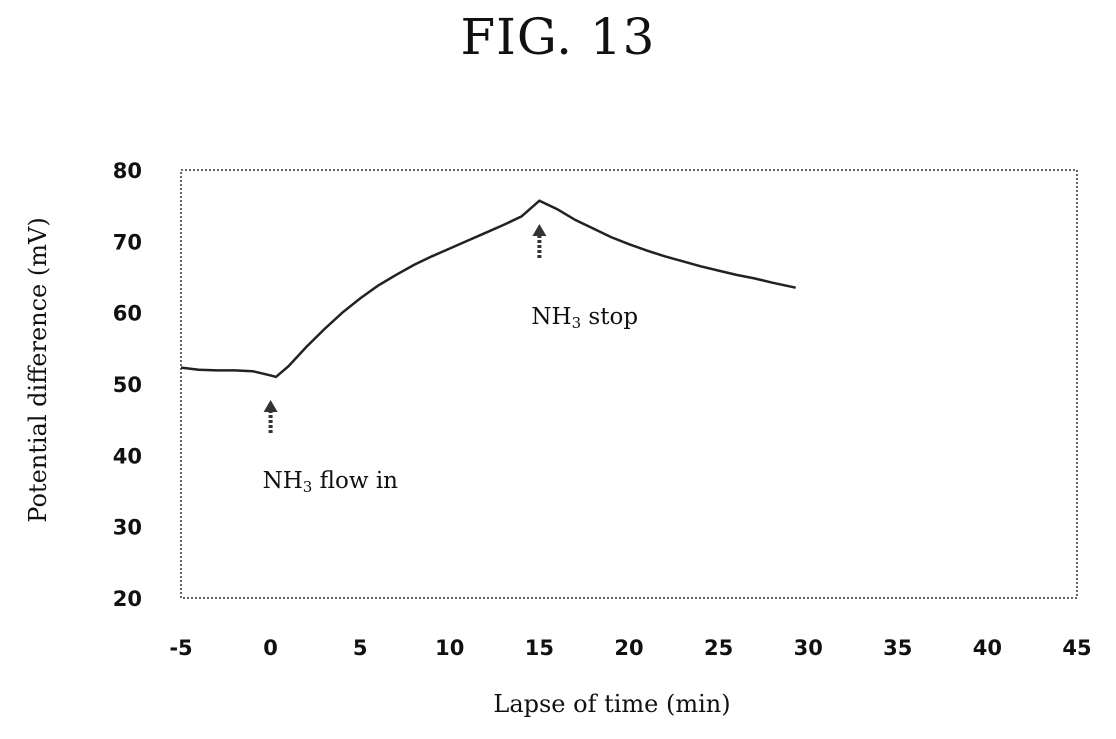 The image size is (1116, 739). I want to click on y-tick-label: 30, so click(127, 528).